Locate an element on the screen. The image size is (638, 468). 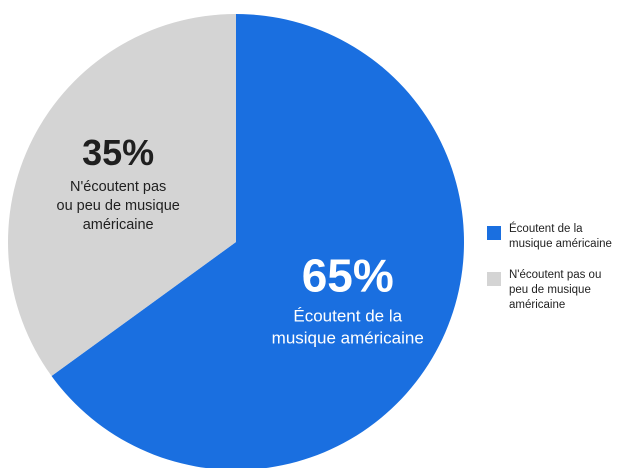
legend-item-listen: Écoutent de la musique américaine is located at coordinates (562, 237).